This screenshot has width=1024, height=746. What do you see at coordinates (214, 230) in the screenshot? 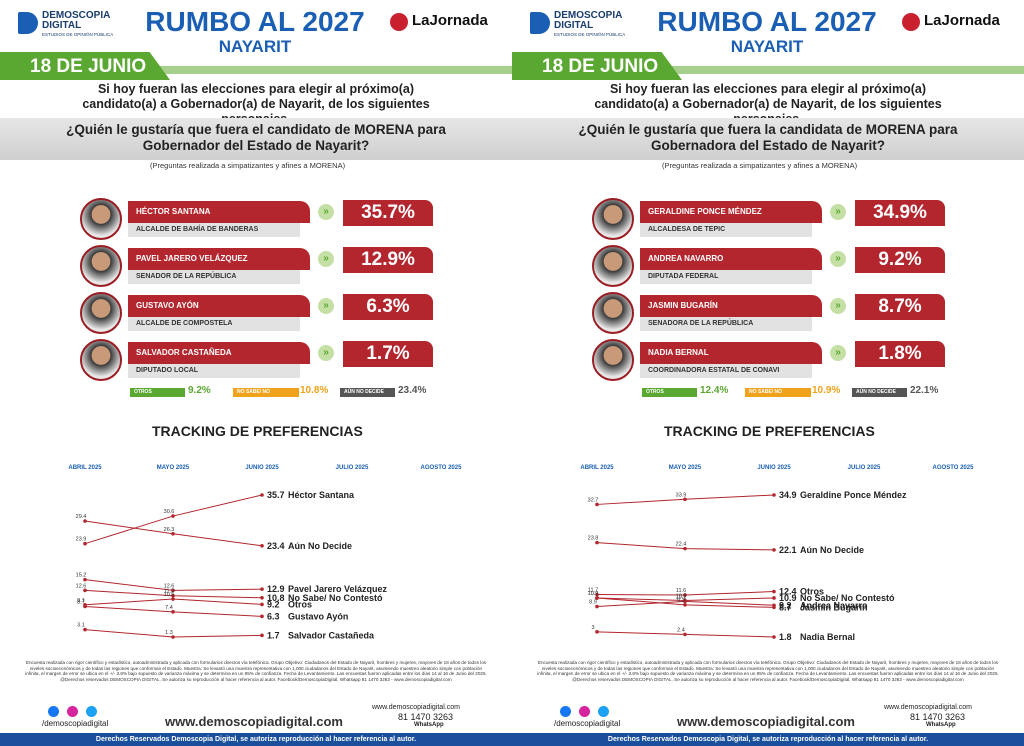
I see `role-bar: ALCALDE DE BAHÍA DE BANDERAS` at bounding box center [214, 230].